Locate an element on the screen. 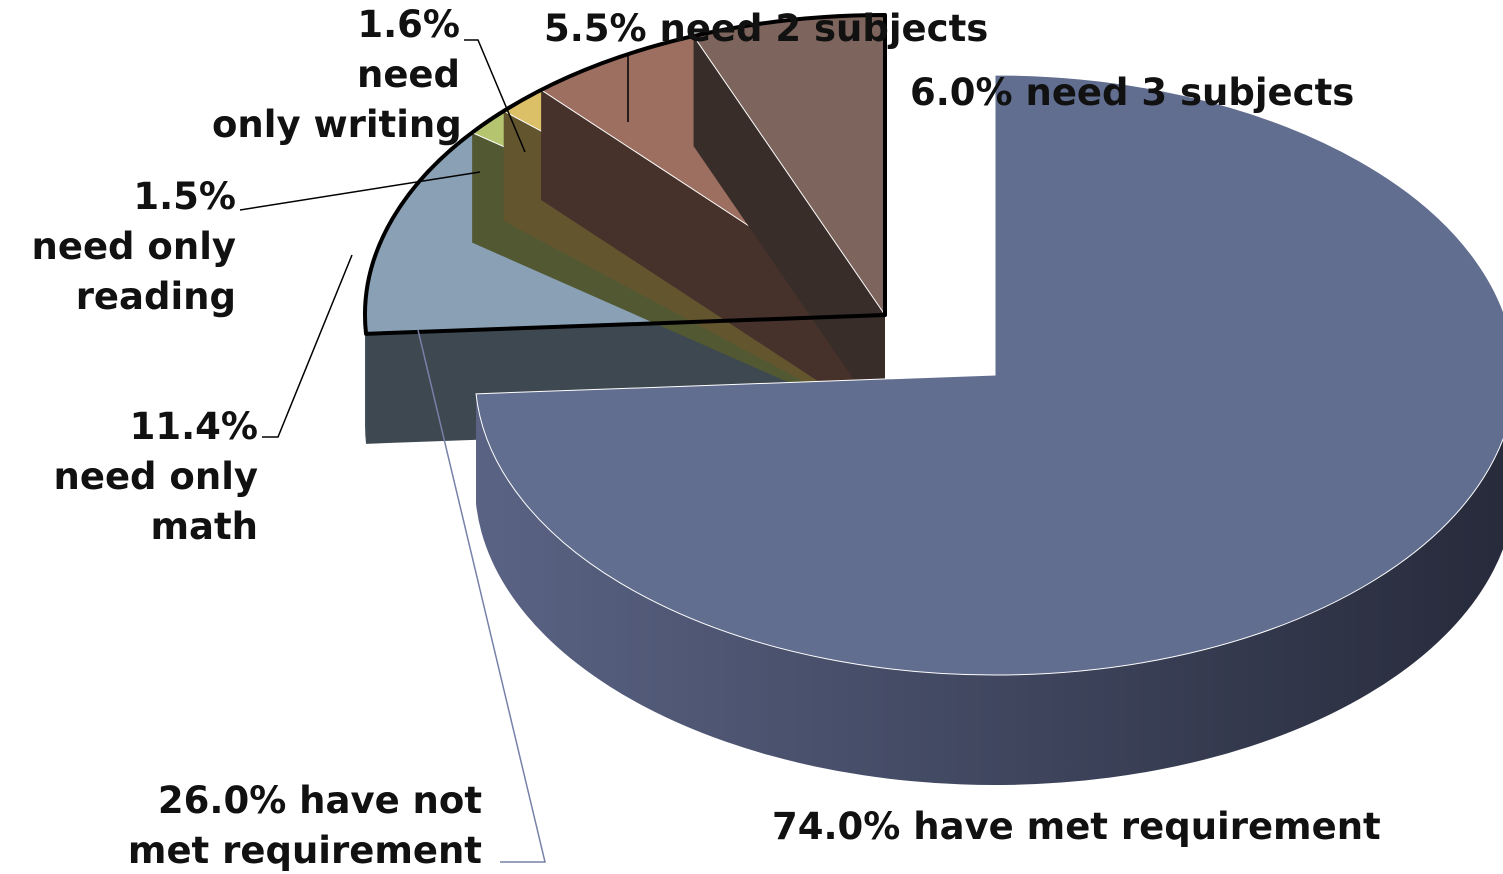  slice-side-math is located at coordinates (366, 379).